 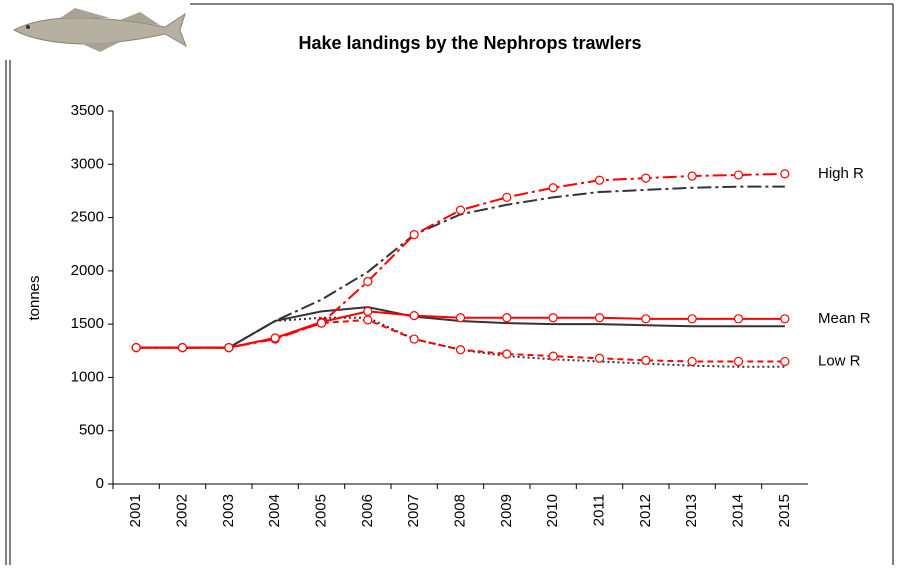 What do you see at coordinates (87, 323) in the screenshot?
I see `y-tick-label: 1500` at bounding box center [87, 323].